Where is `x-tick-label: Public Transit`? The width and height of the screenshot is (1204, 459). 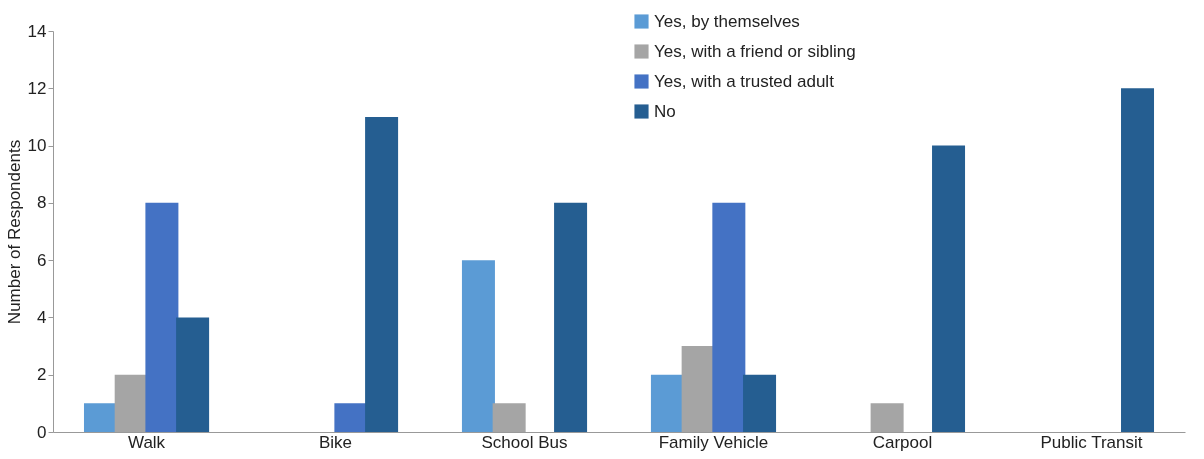
x-tick-label: Public Transit is located at coordinates (1091, 442).